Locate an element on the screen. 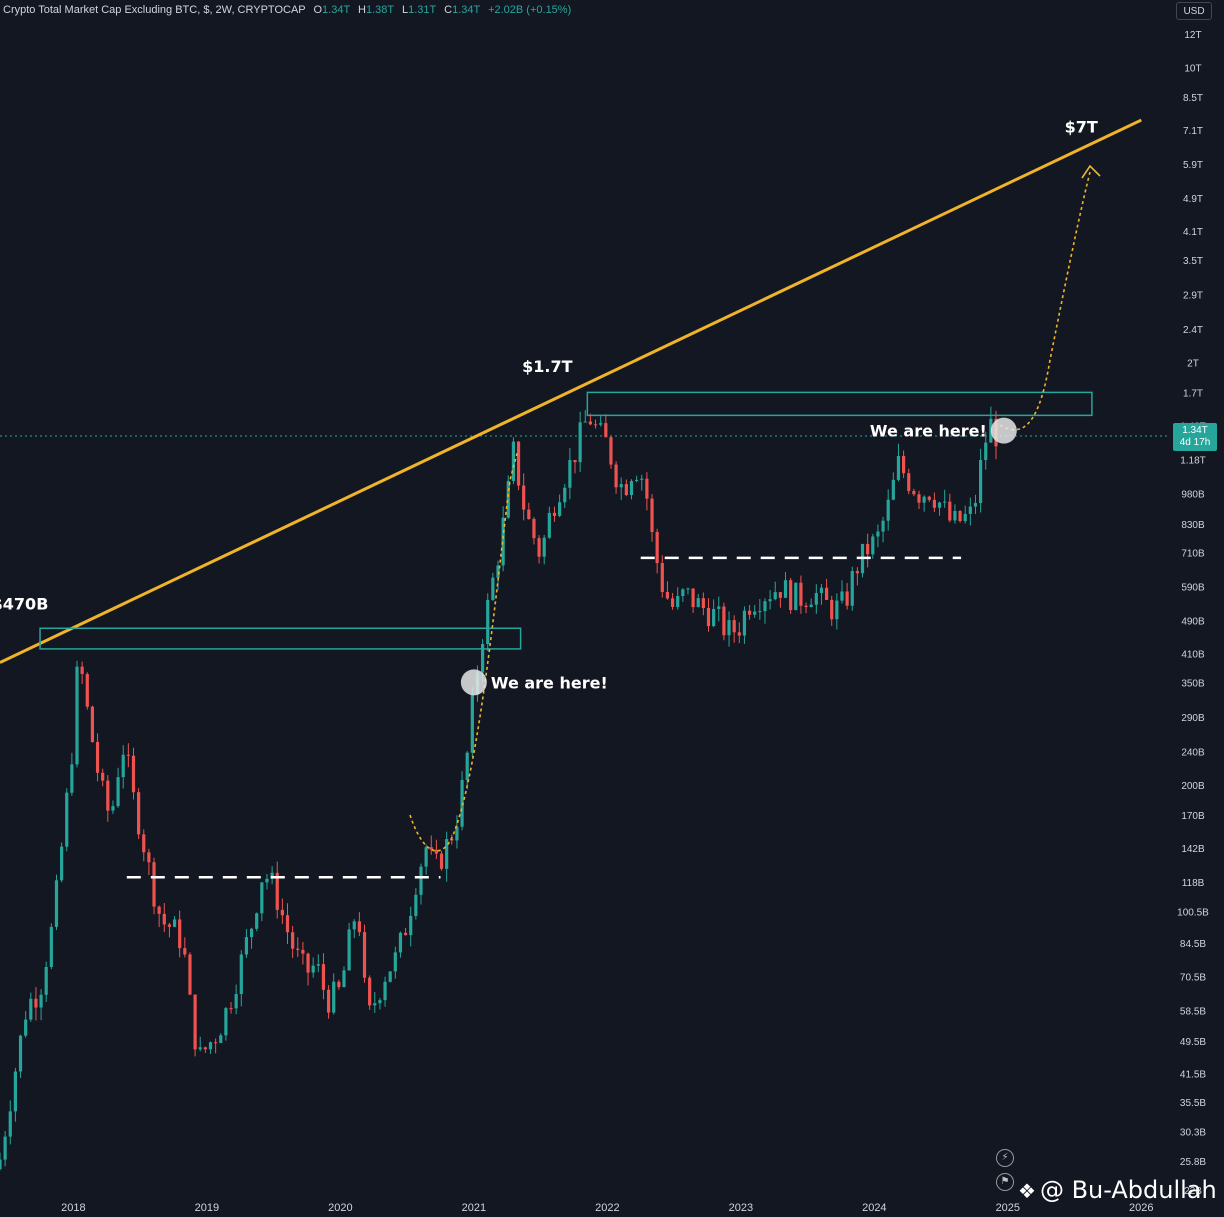 The height and width of the screenshot is (1217, 1224). x-tick-label: 2020 is located at coordinates (340, 1208).